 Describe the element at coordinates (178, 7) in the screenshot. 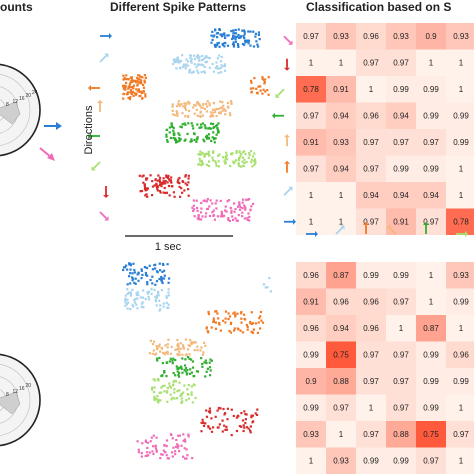

I see `middle-panel-title: Different Spike Patterns` at that location.